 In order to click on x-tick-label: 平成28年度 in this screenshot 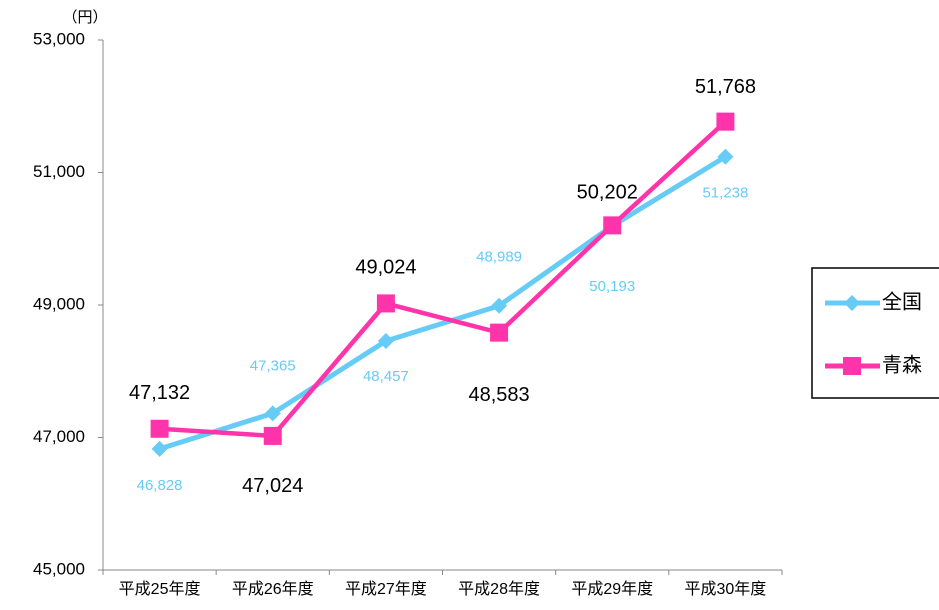, I will do `click(499, 589)`.